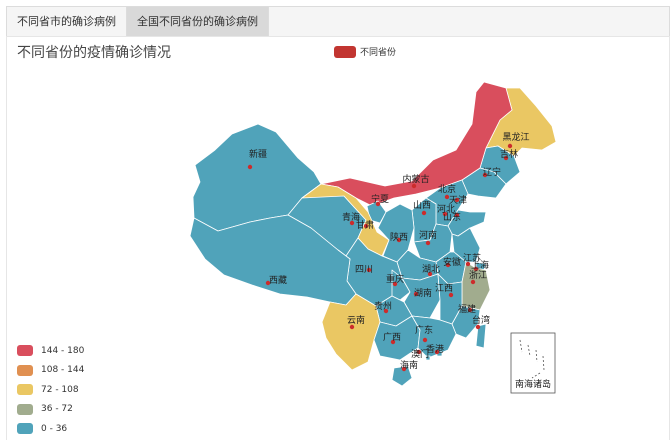 This screenshot has height=440, width=670. I want to click on province-label: 四川, so click(364, 270).